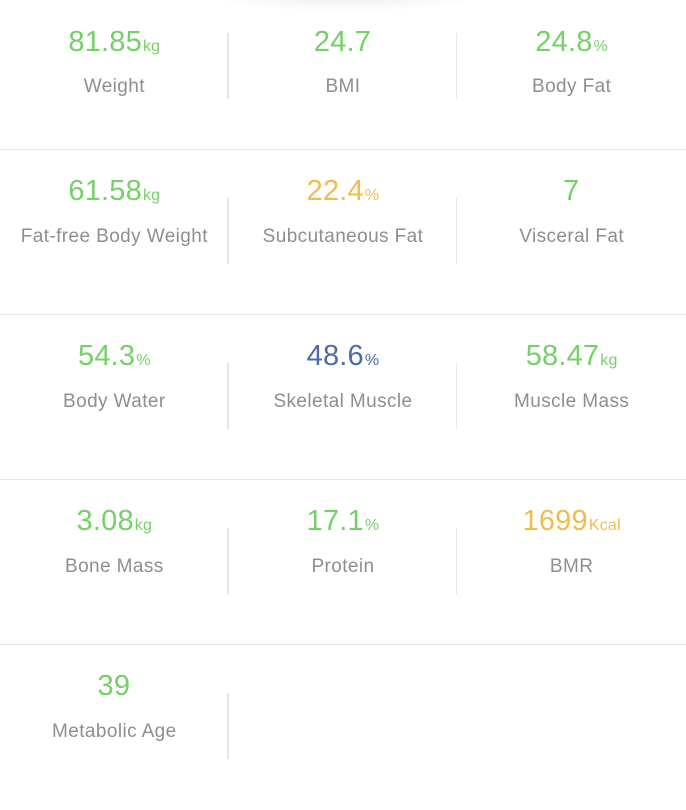 The height and width of the screenshot is (810, 686). I want to click on metric-protein: 17.1% Protein, so click(343, 562).